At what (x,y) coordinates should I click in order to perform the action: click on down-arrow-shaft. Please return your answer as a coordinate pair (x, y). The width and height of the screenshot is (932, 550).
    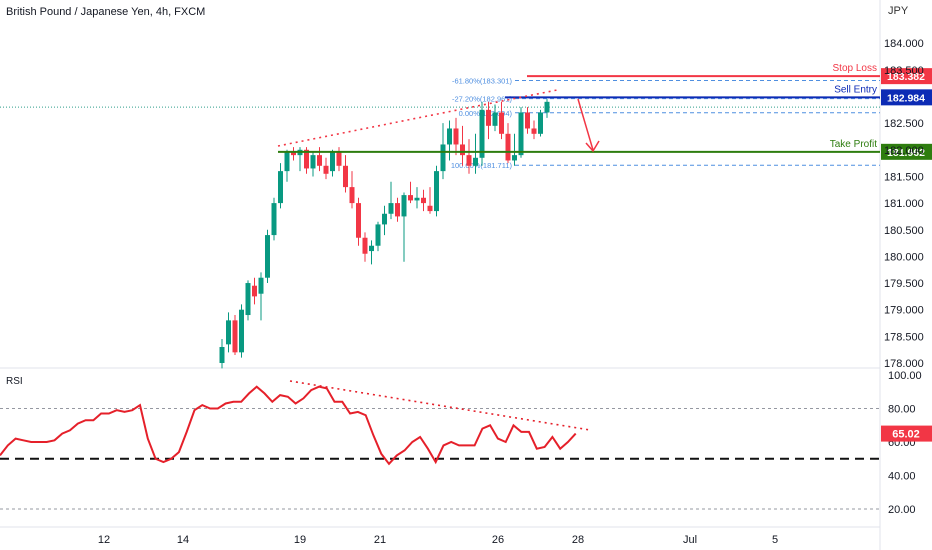
    Looking at the image, I should click on (585, 124).